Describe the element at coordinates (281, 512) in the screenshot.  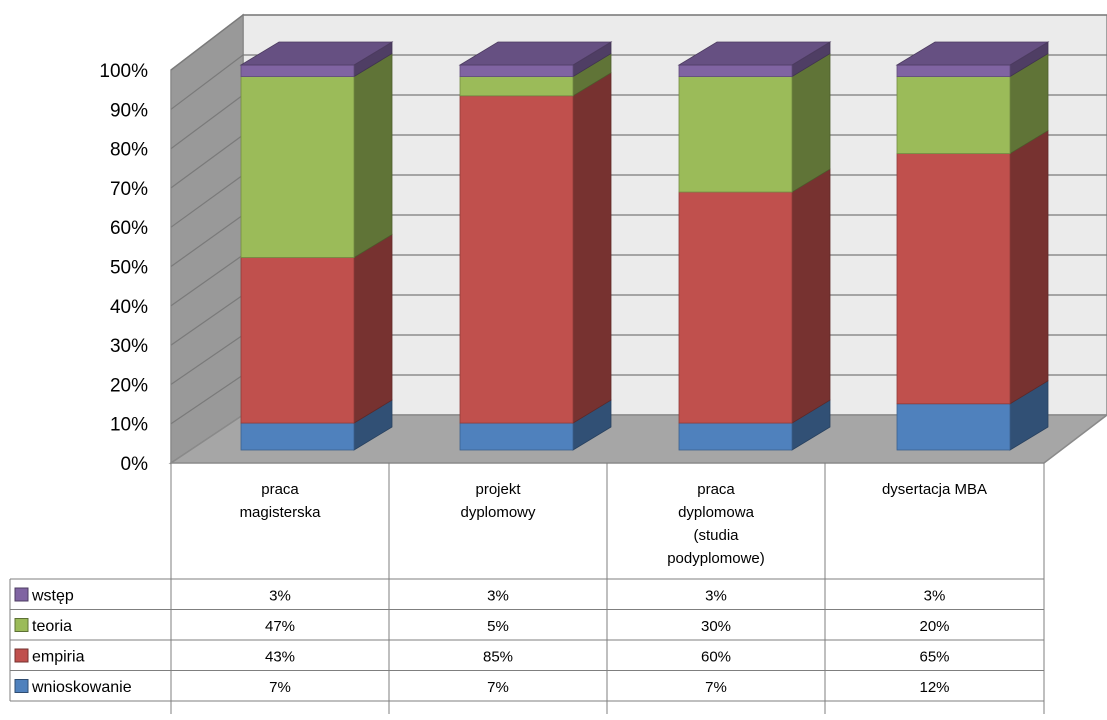
I see `category-label: magisterska` at that location.